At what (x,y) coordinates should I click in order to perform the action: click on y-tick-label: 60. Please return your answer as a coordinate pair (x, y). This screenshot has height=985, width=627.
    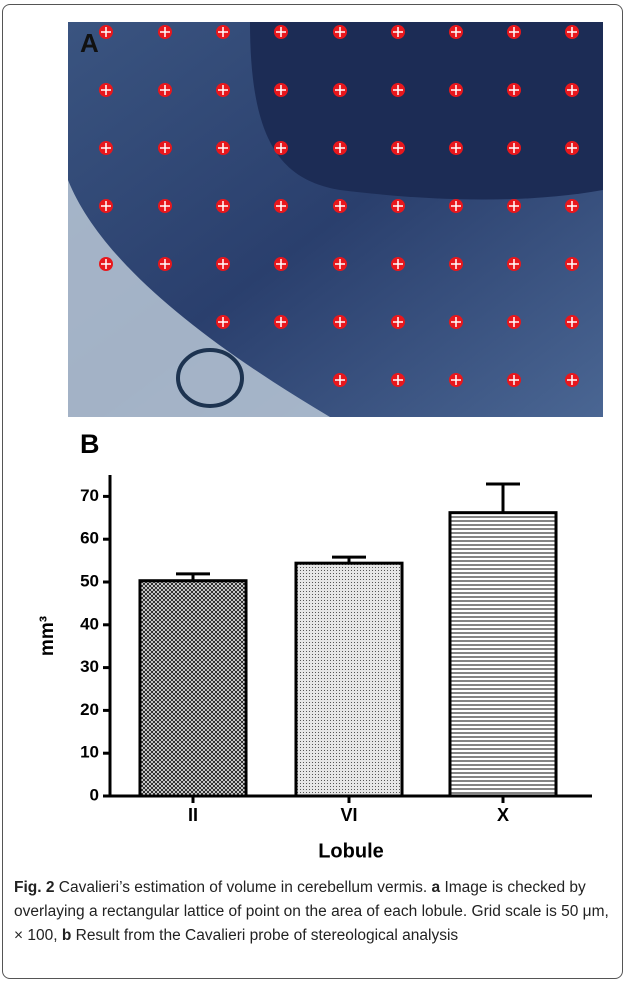
    Looking at the image, I should click on (89, 538).